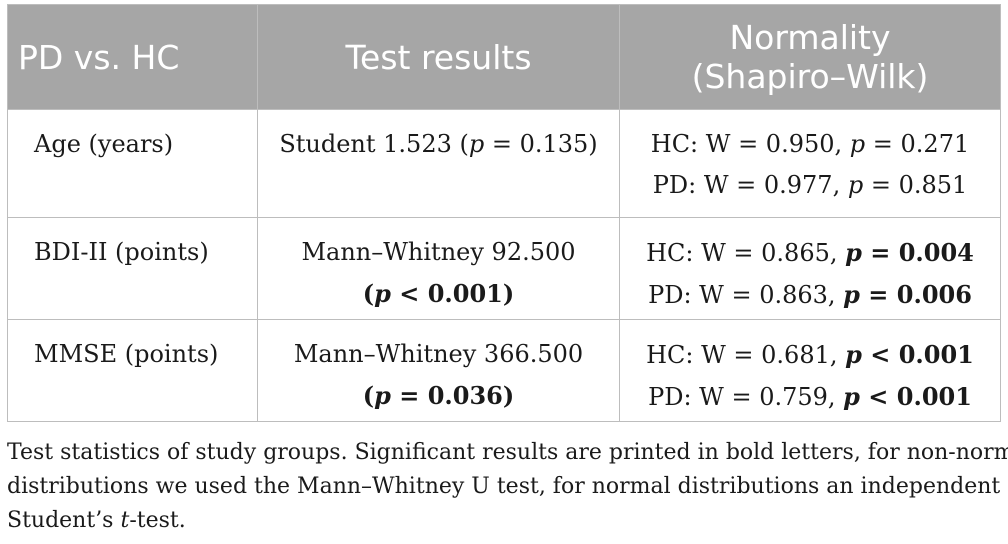  Describe the element at coordinates (438, 144) in the screenshot. I see `test-result-line: Student 1.523 (p = 0.135)` at that location.